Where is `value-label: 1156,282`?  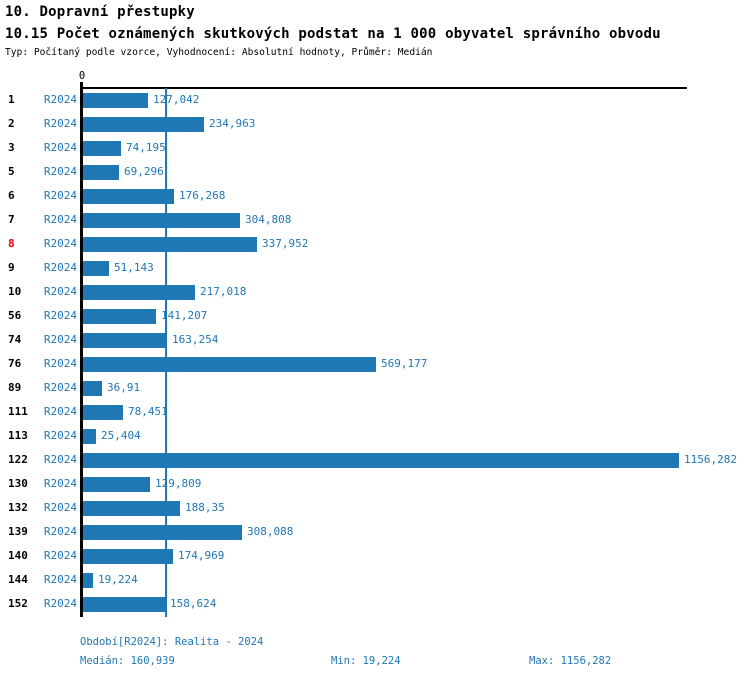 value-label: 1156,282 is located at coordinates (710, 459).